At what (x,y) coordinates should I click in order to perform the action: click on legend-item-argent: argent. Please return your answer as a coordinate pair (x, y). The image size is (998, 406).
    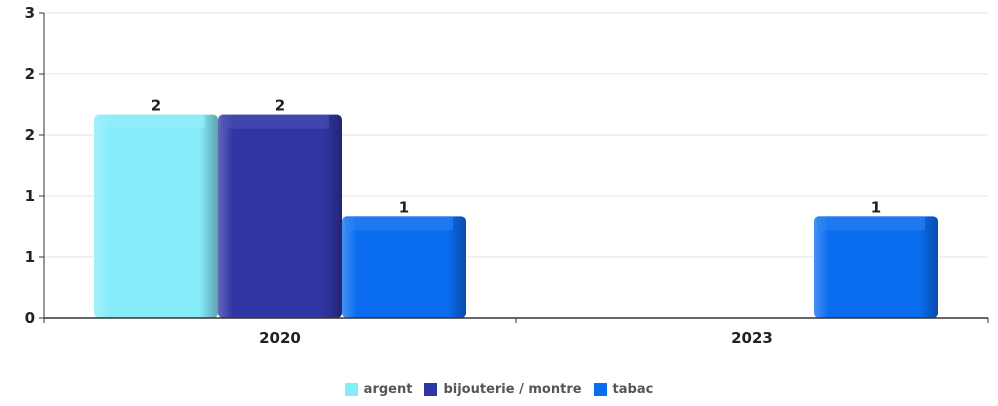
    Looking at the image, I should click on (378, 389).